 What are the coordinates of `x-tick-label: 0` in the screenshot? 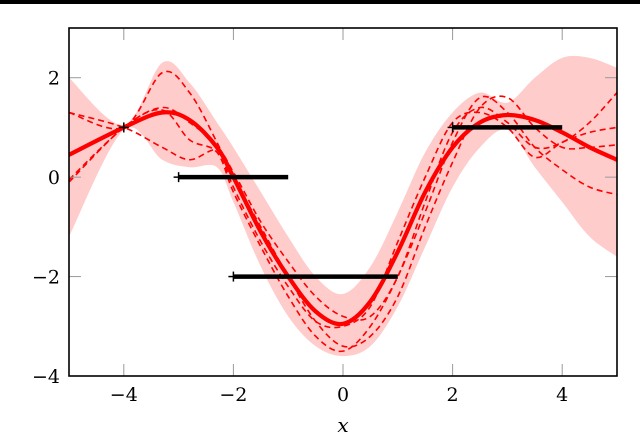 It's located at (343, 395).